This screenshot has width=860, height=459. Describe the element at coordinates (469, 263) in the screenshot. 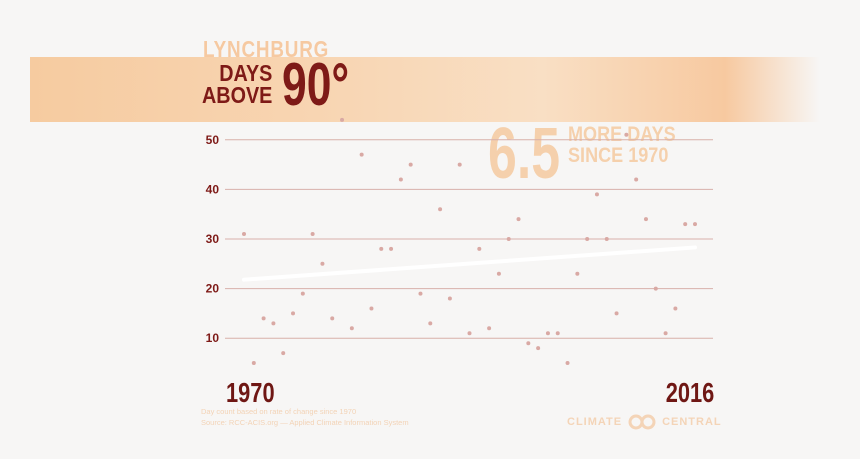

I see `trend-line` at that location.